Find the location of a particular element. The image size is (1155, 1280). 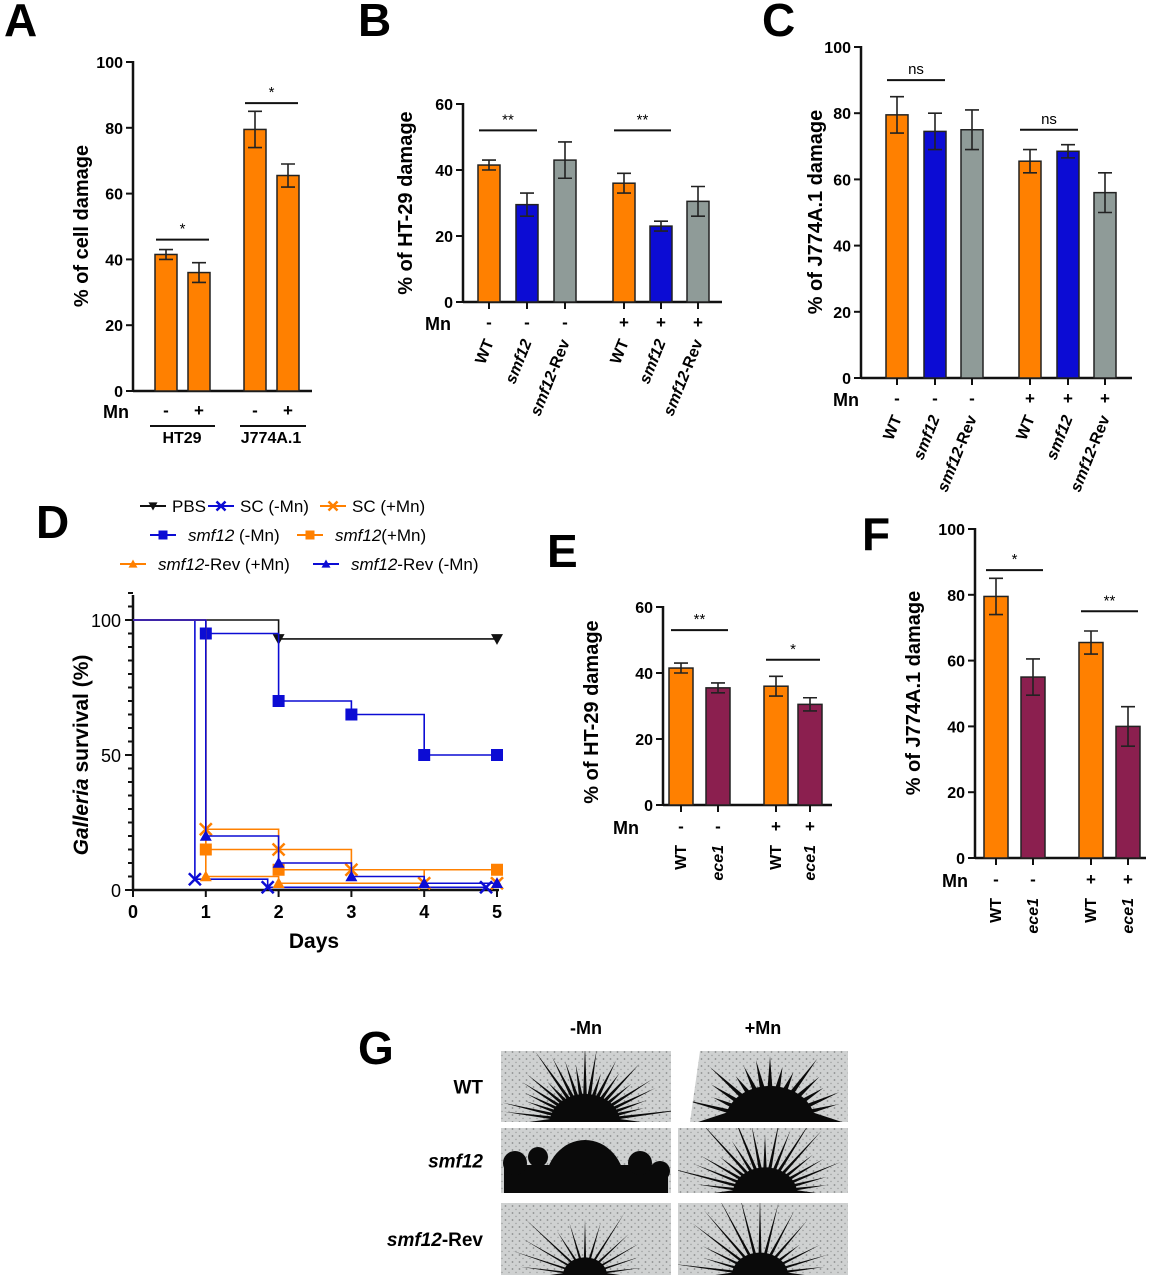

panel-letter-b: B is located at coordinates (374, 23).